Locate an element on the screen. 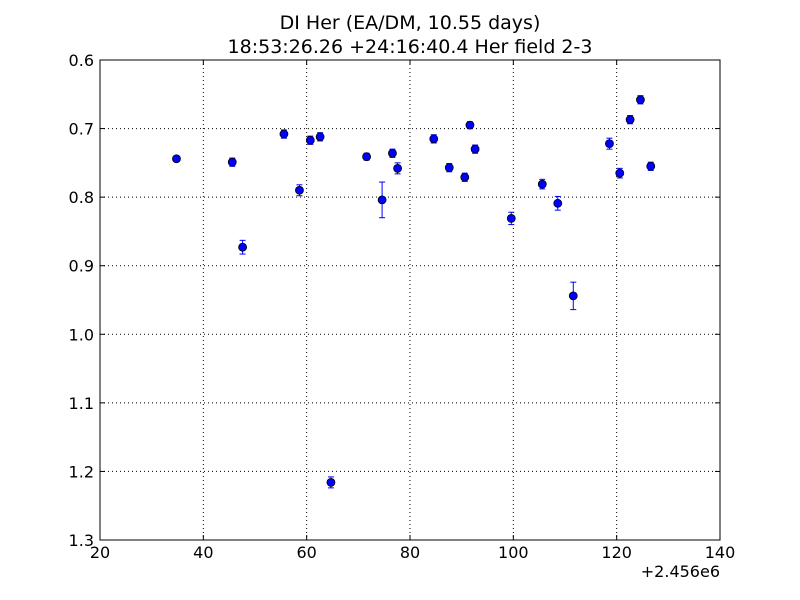 This screenshot has width=800, height=600. y-tick-label: 0.7 is located at coordinates (81, 129).